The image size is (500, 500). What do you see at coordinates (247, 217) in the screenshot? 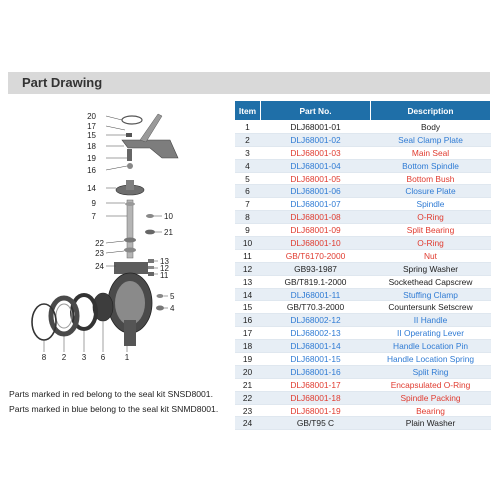
I see `row-item: 8` at bounding box center [247, 217].